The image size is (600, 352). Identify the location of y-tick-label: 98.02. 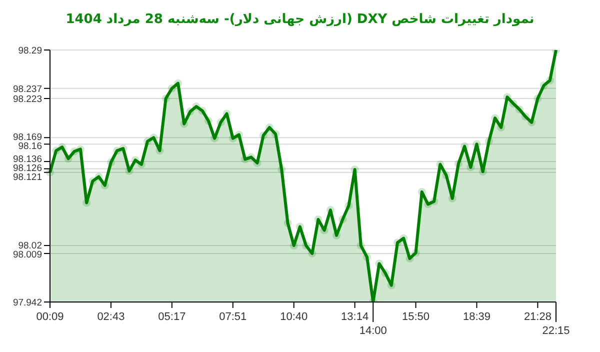
(30, 246).